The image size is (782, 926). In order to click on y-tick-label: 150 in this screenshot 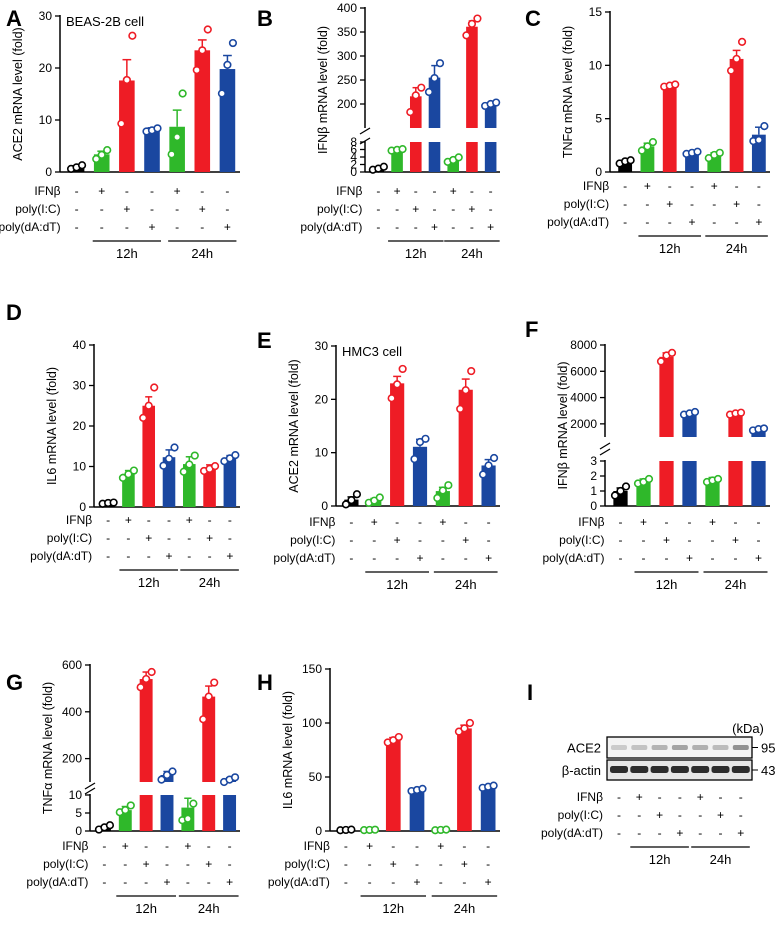, I will do `click(312, 669)`.